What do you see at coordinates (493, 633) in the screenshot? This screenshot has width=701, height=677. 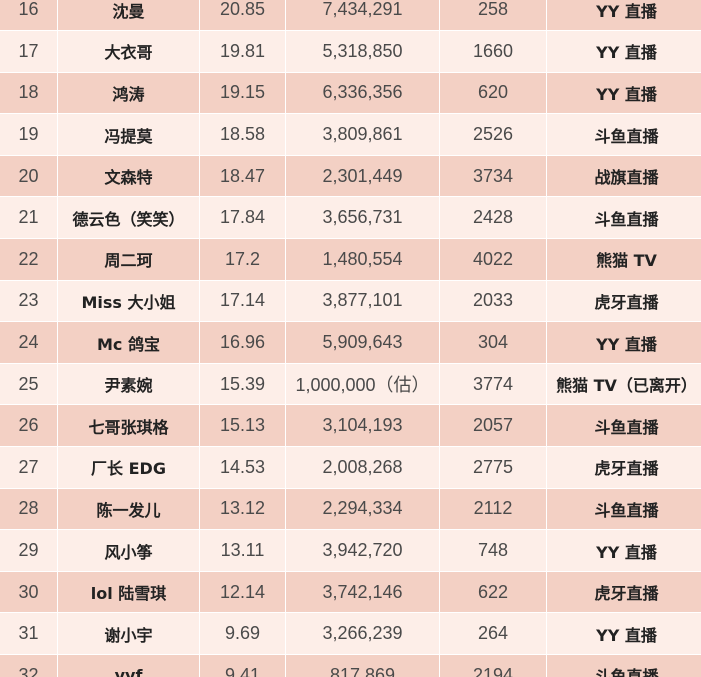 I see `room-number-cell: 264` at bounding box center [493, 633].